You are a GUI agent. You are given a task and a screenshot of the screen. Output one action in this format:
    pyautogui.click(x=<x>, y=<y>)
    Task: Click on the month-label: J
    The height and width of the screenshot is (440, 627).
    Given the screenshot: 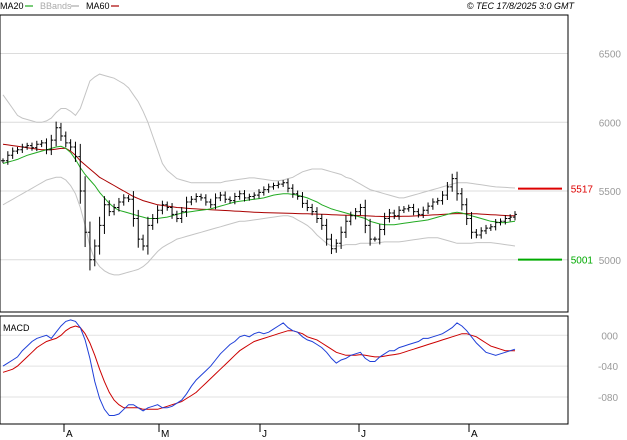 What is the action you would take?
    pyautogui.click(x=363, y=434)
    